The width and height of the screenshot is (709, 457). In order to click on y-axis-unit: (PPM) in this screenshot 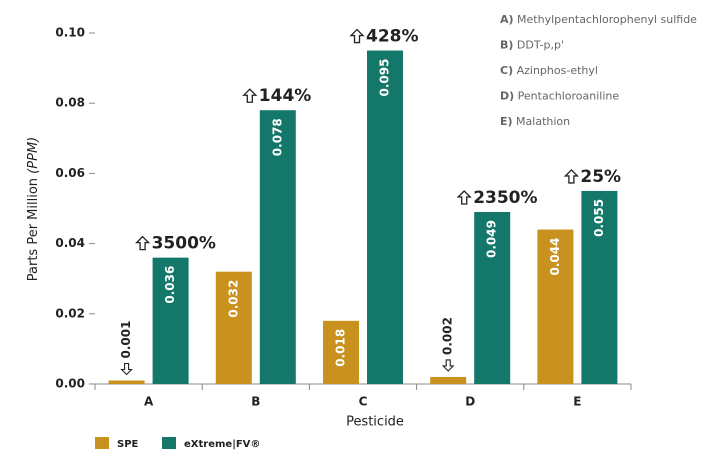, I will do `click(33, 155)`.